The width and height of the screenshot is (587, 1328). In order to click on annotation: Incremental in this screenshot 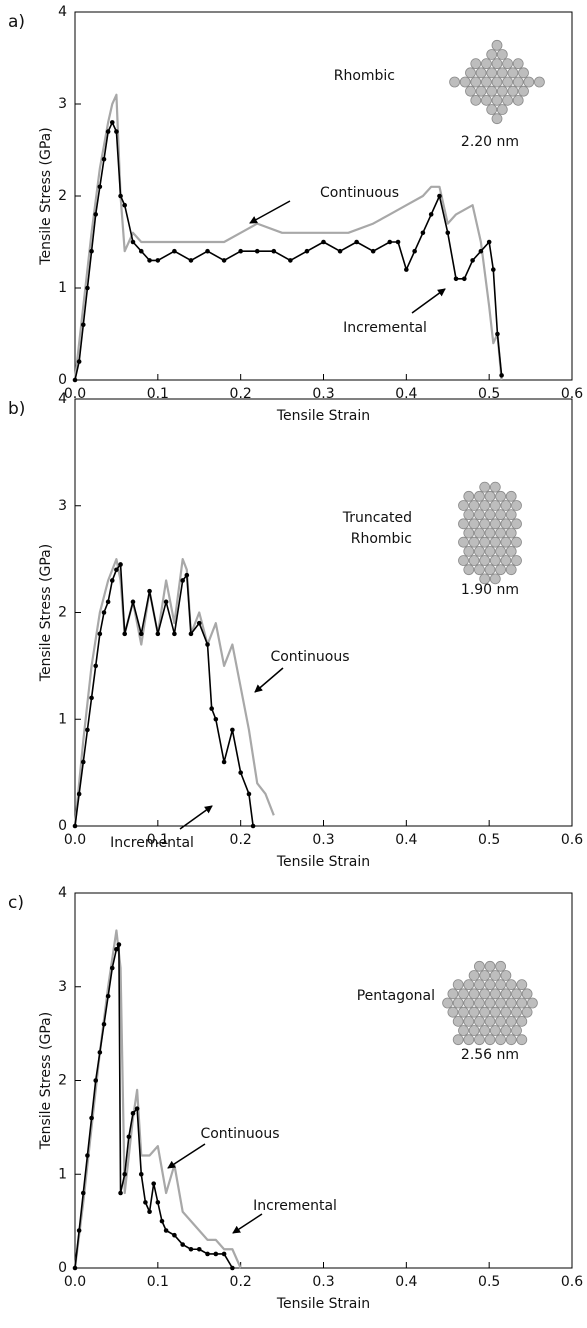, I will do `click(152, 843)`.